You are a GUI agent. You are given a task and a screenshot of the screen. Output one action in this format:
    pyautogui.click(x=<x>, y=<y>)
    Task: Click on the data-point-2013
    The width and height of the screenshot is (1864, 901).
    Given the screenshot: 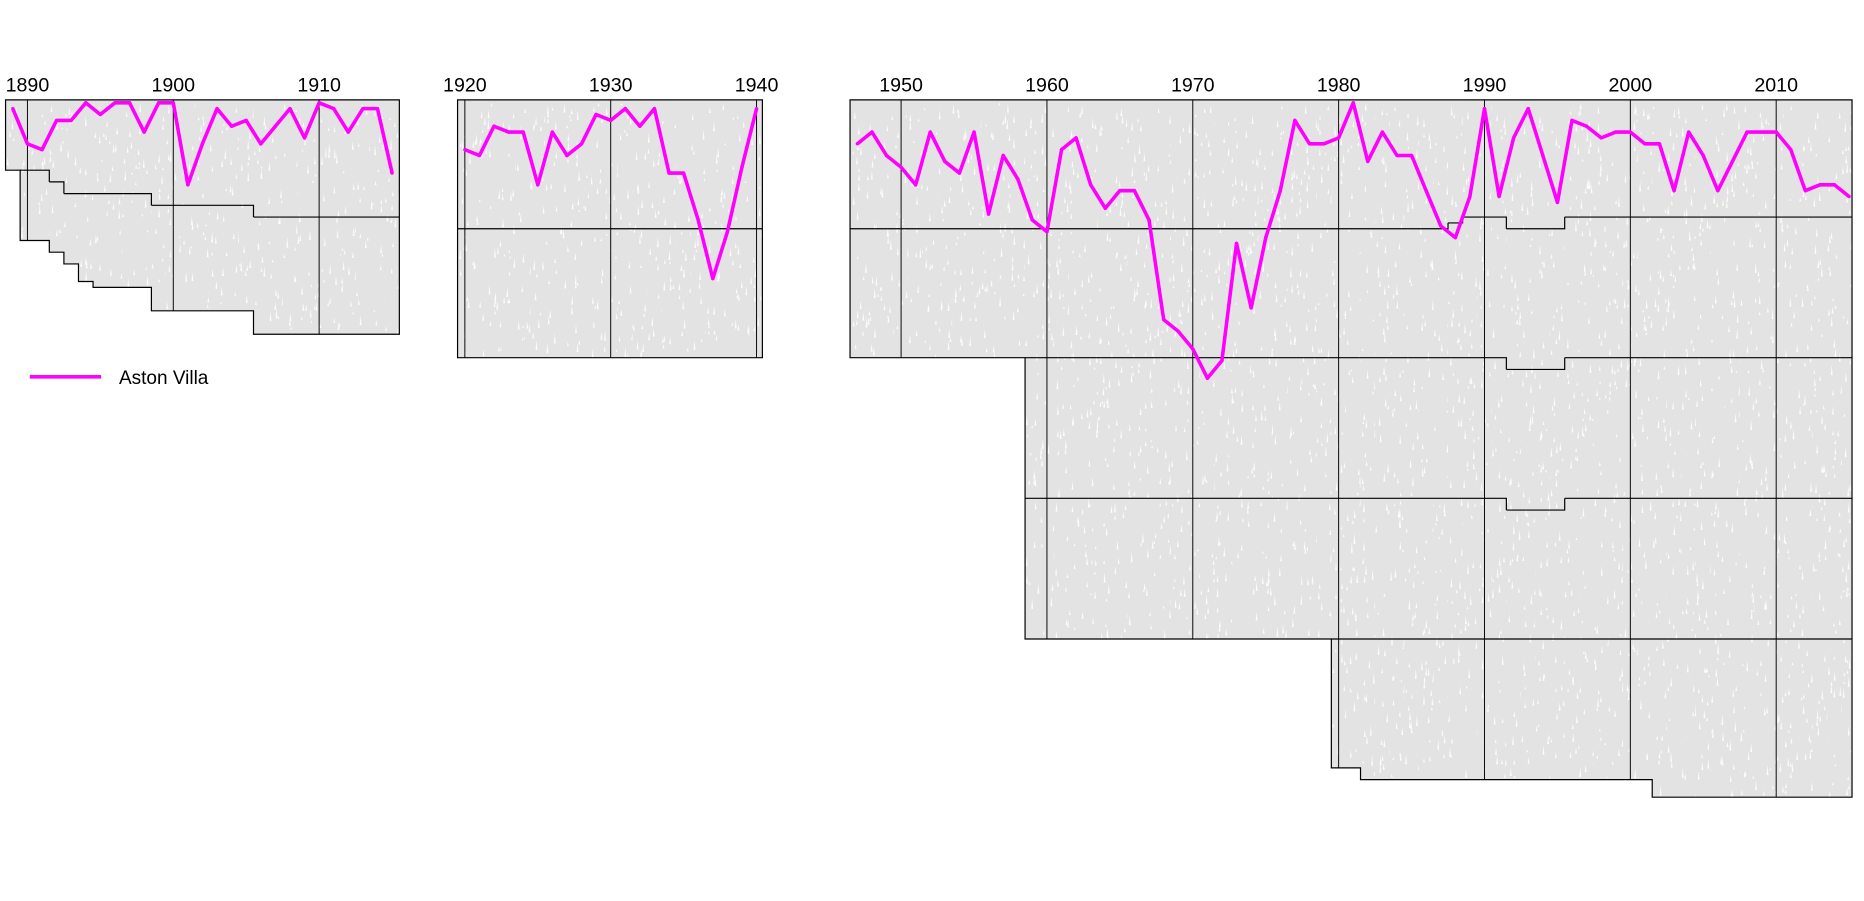 What is the action you would take?
    pyautogui.click(x=1820, y=185)
    